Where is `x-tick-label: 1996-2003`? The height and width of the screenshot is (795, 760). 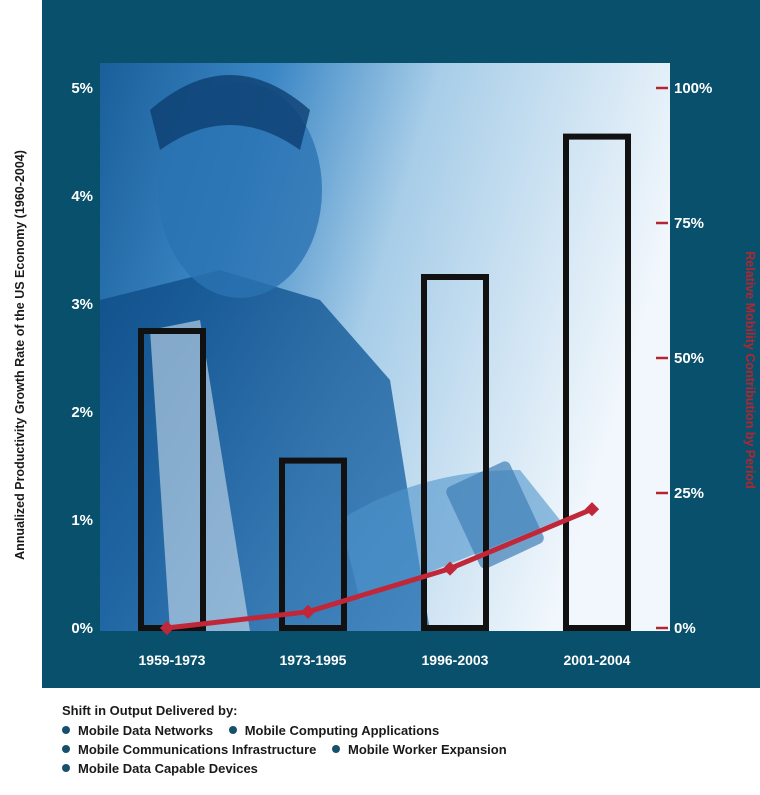
x-tick-label: 1996-2003 is located at coordinates (455, 660).